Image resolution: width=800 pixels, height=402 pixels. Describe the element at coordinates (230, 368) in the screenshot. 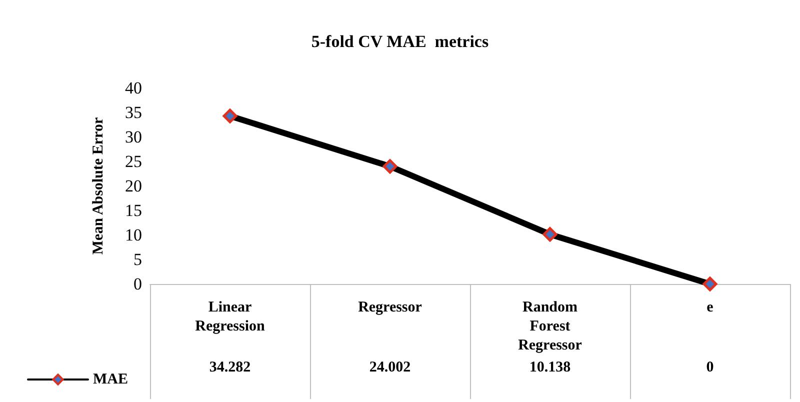

I see `data-label: 34.282` at that location.